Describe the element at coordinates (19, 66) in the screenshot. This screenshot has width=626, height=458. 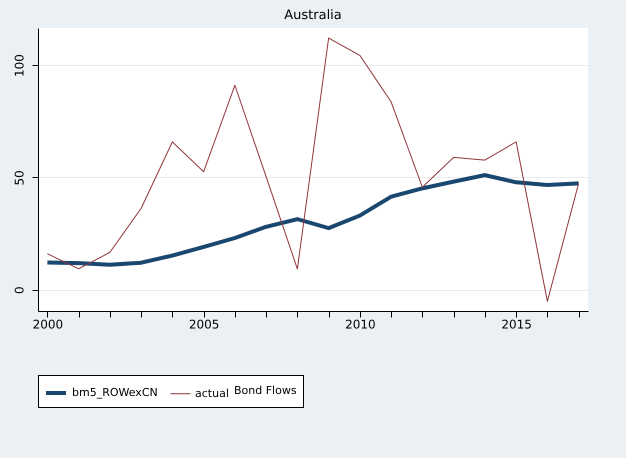
I see `y-tick-label: 100` at that location.